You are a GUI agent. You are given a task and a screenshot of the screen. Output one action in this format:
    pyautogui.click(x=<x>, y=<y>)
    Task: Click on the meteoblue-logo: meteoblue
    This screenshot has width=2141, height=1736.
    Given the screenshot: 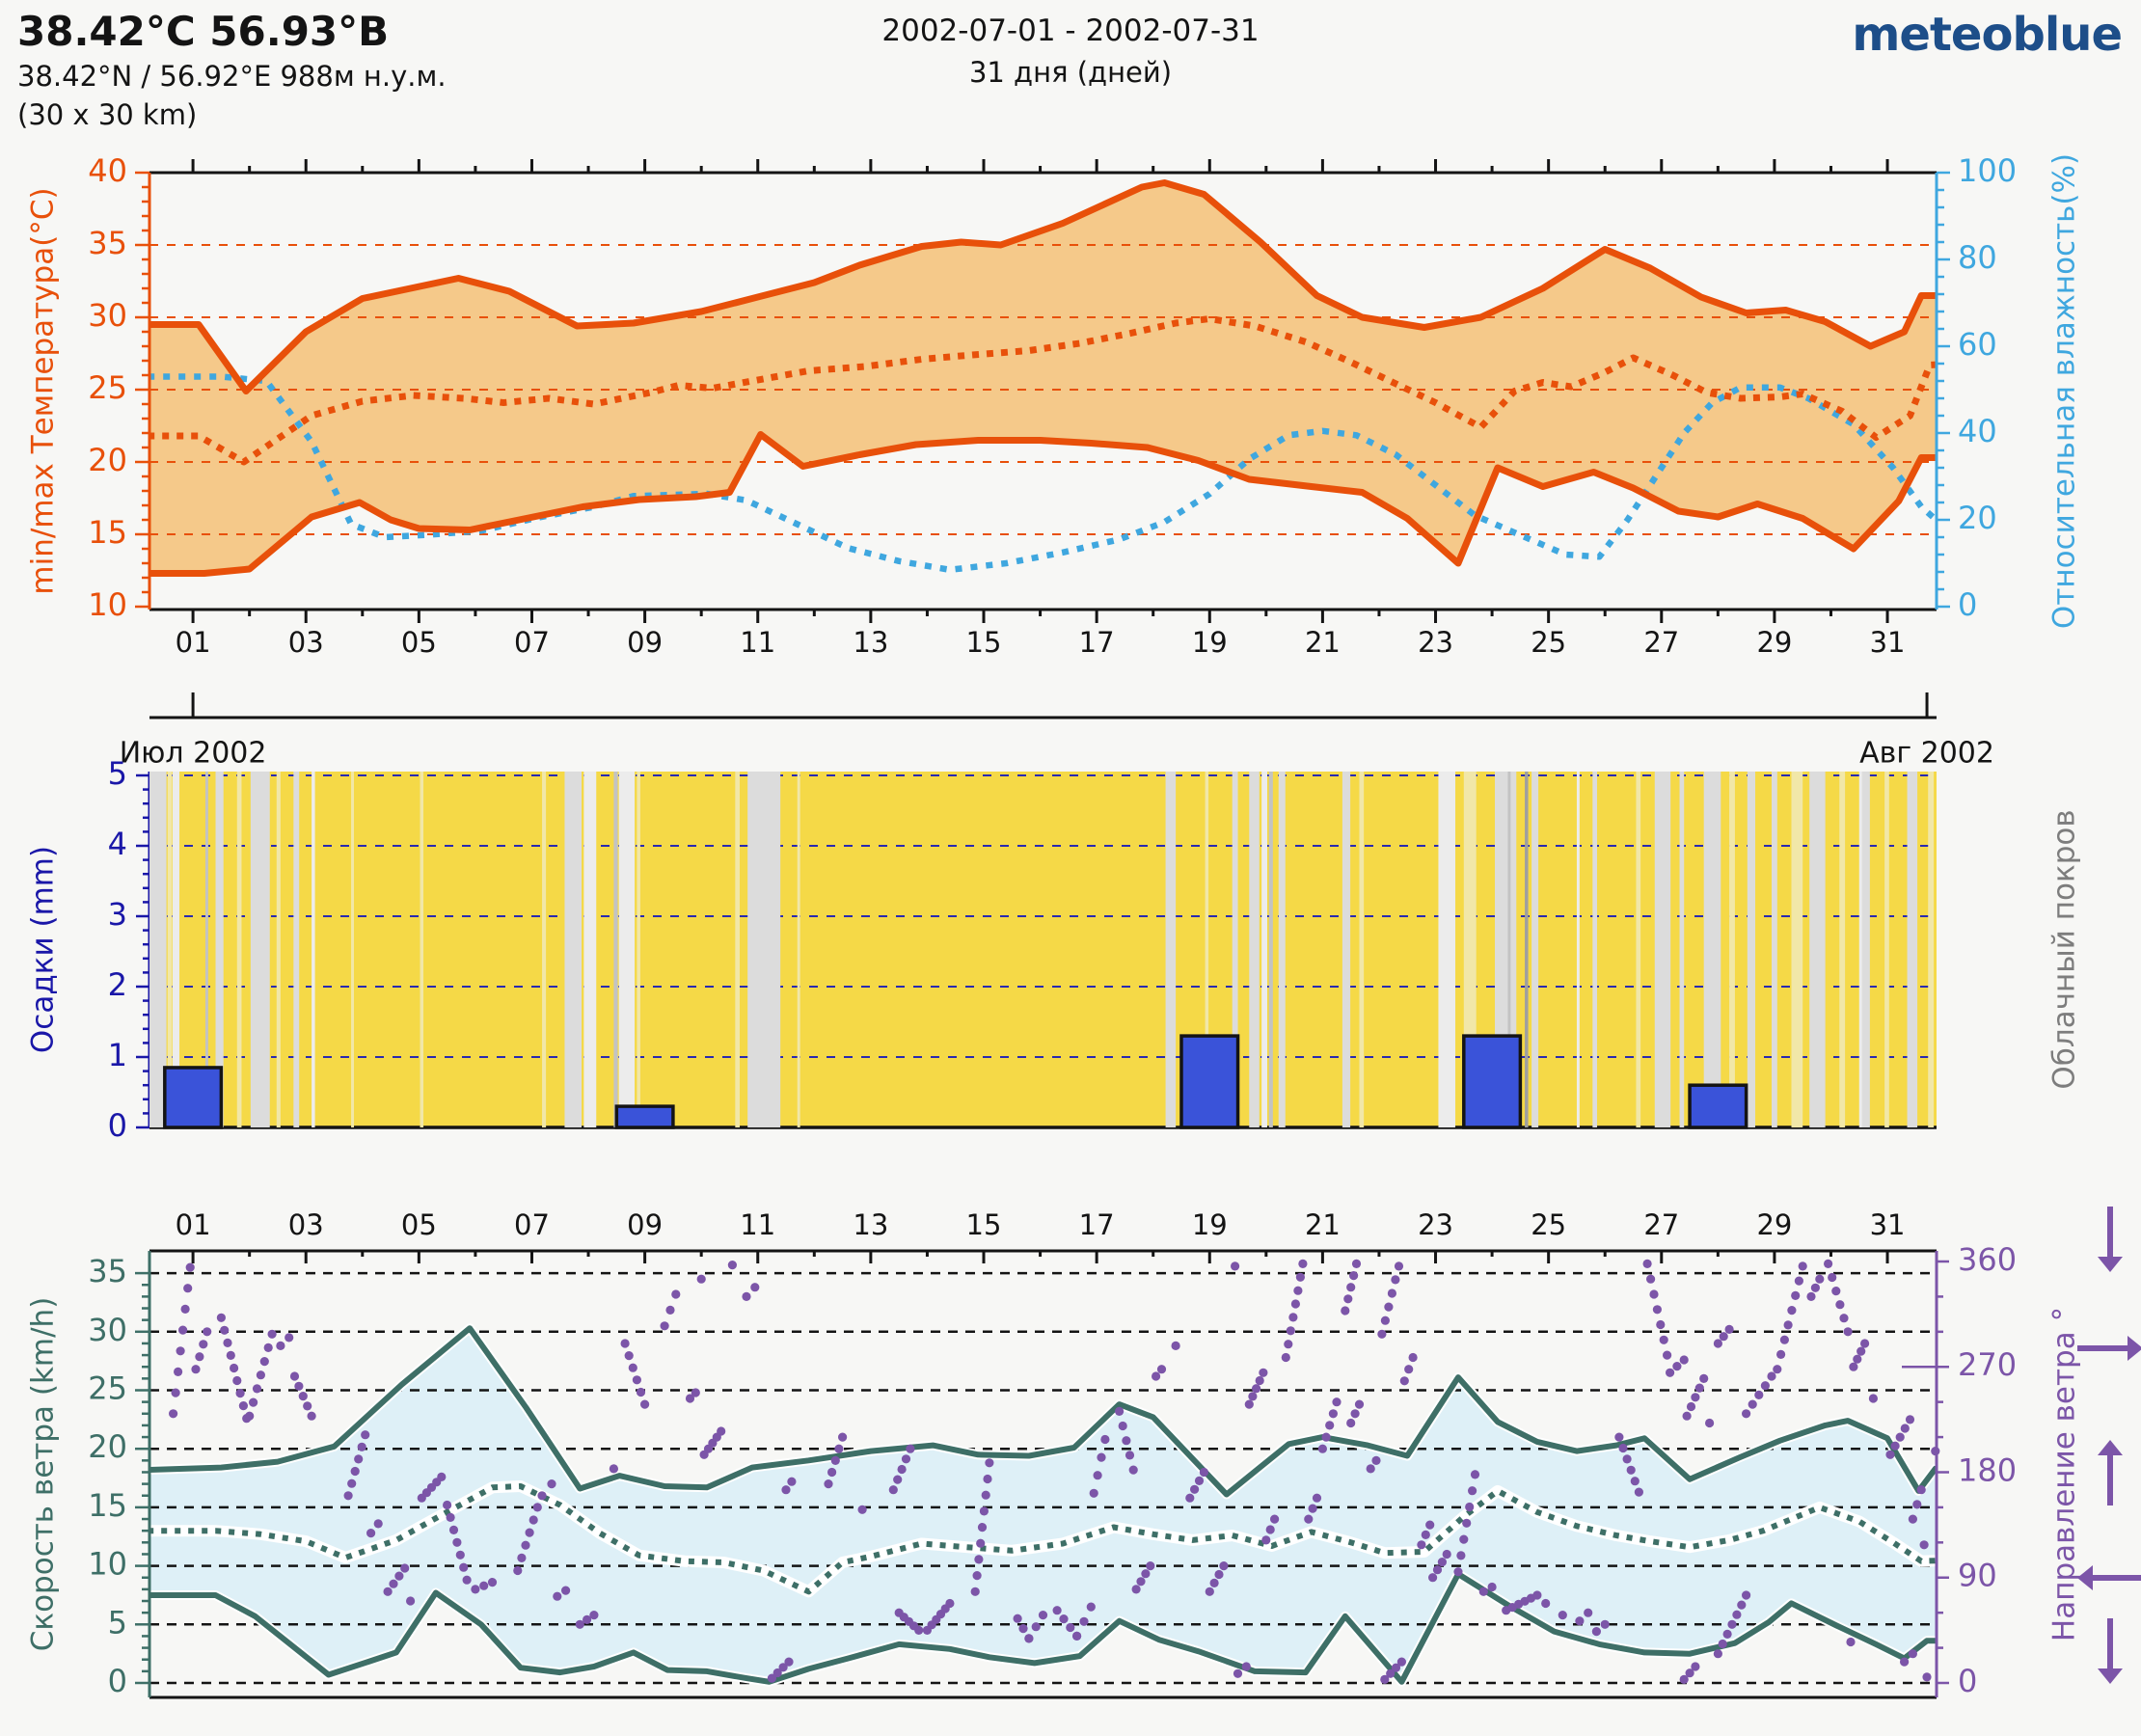 What is the action you would take?
    pyautogui.click(x=1988, y=35)
    